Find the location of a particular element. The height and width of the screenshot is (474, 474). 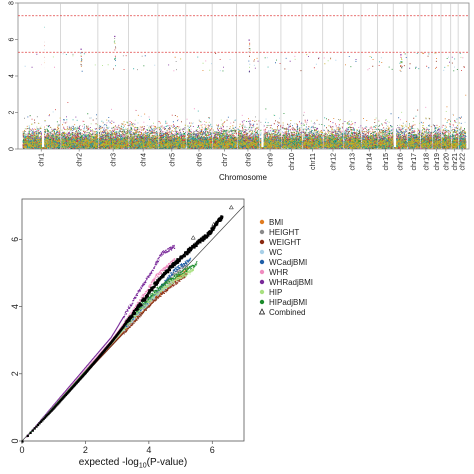

manhattan-x-tick-label-chr10: chr10 is located at coordinates (292, 162).